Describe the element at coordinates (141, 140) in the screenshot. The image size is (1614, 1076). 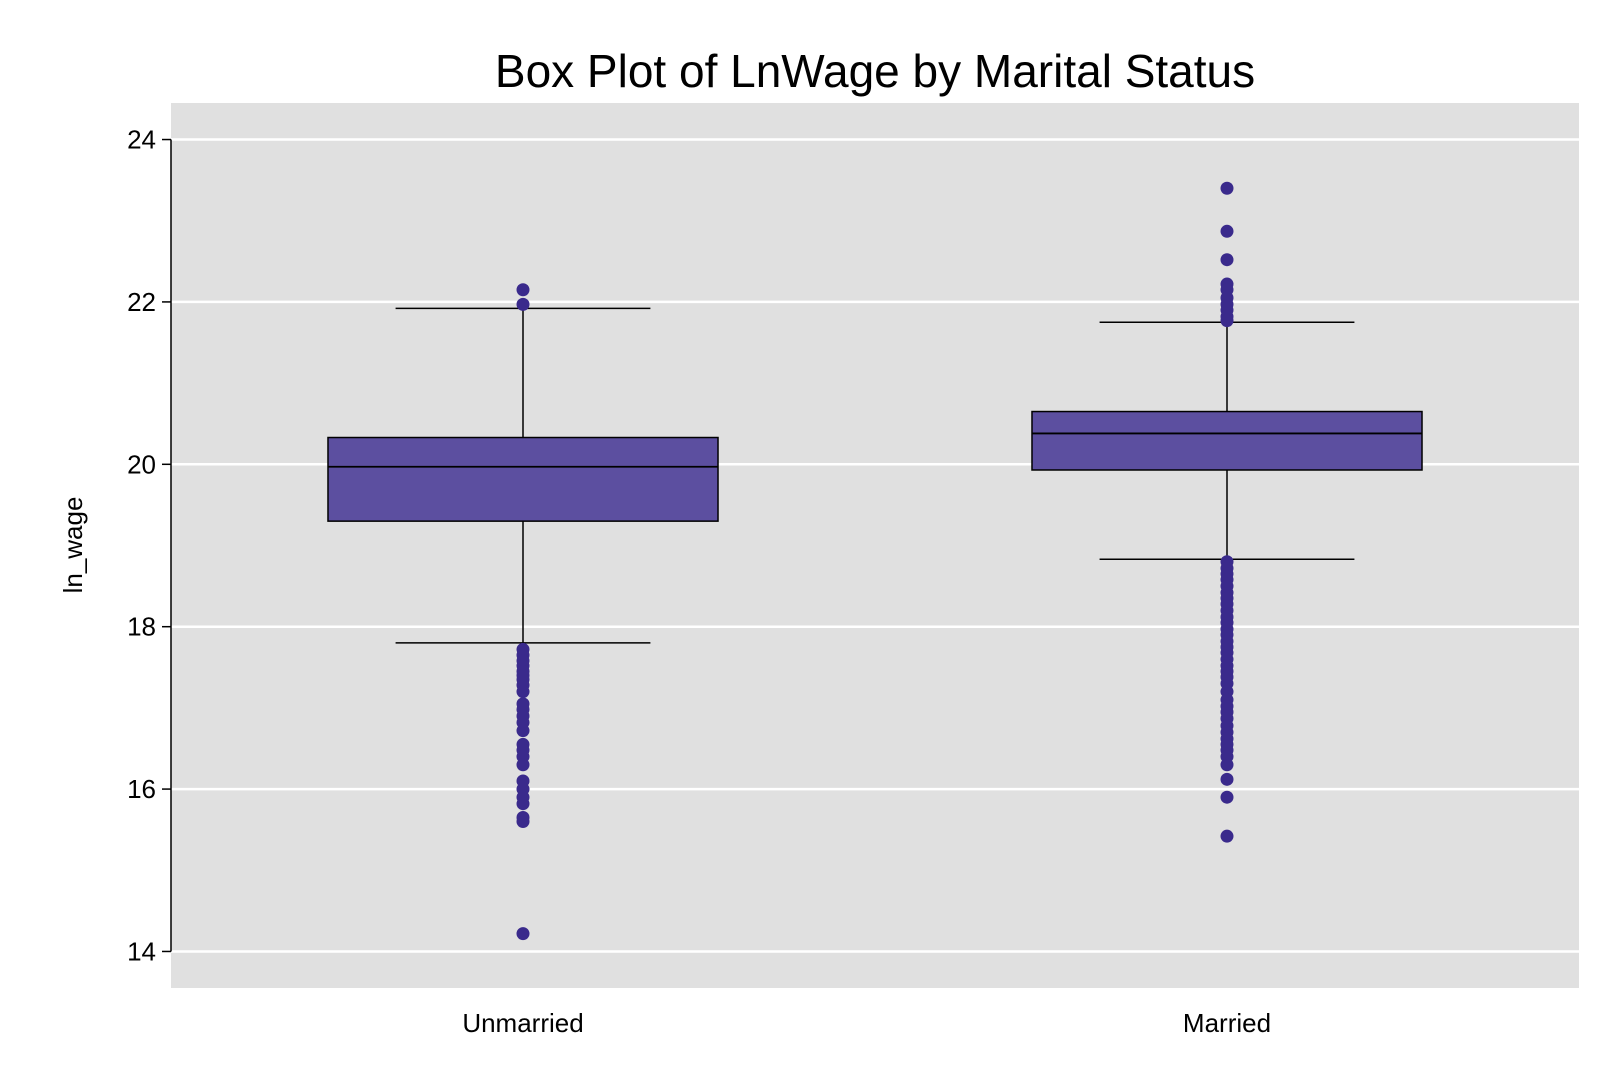
I see `y-tick-label: 24` at that location.